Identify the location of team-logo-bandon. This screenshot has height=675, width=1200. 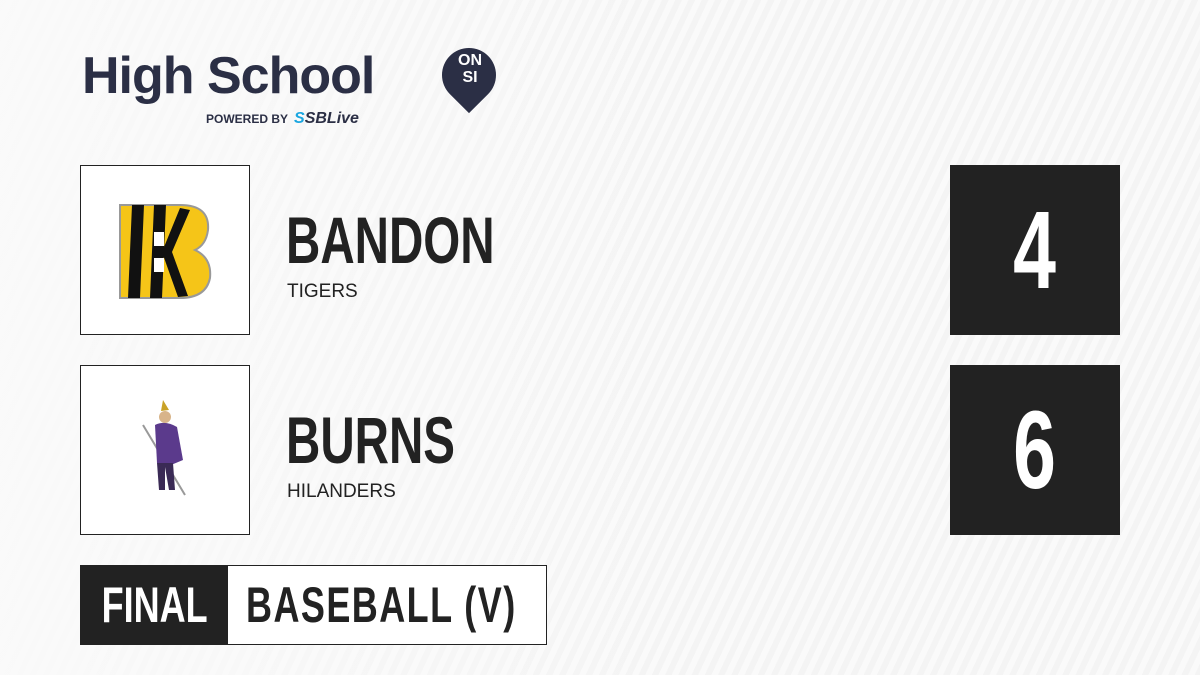
(165, 250).